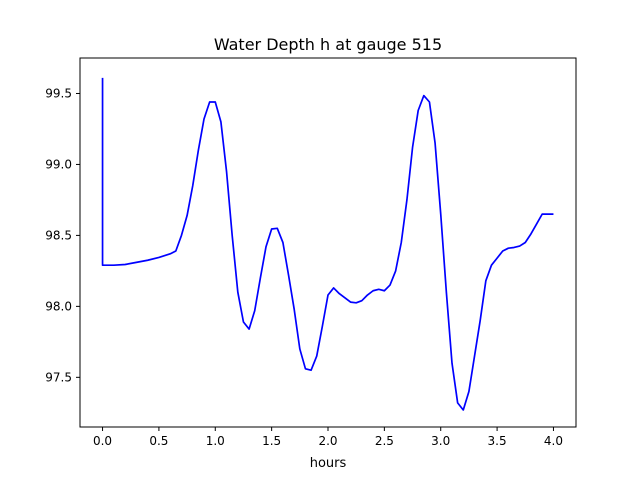 The image size is (640, 480). Describe the element at coordinates (158, 441) in the screenshot. I see `x-tick-label: 0.5` at that location.